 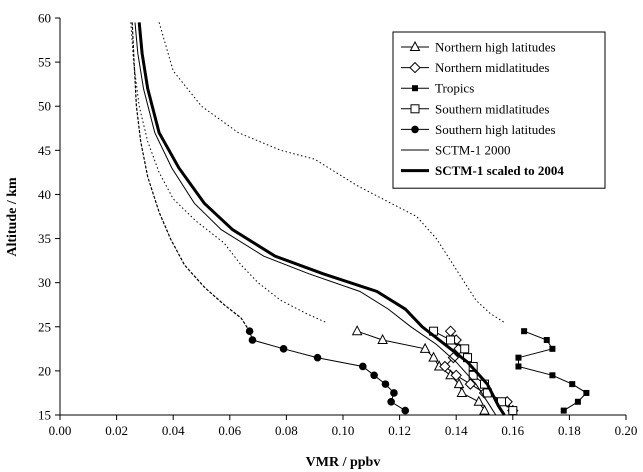 What do you see at coordinates (44, 370) in the screenshot?
I see `y-tick-label: 20` at bounding box center [44, 370].